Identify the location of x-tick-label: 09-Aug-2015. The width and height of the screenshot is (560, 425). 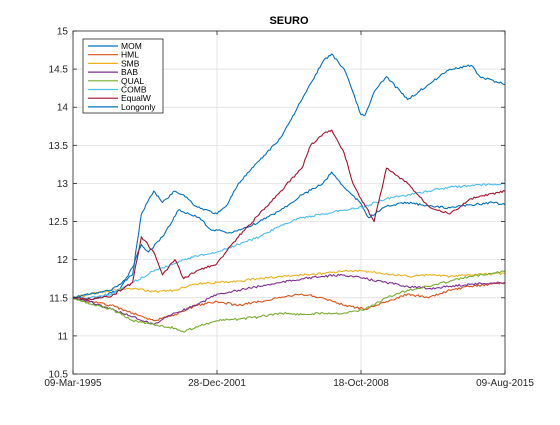
(505, 383).